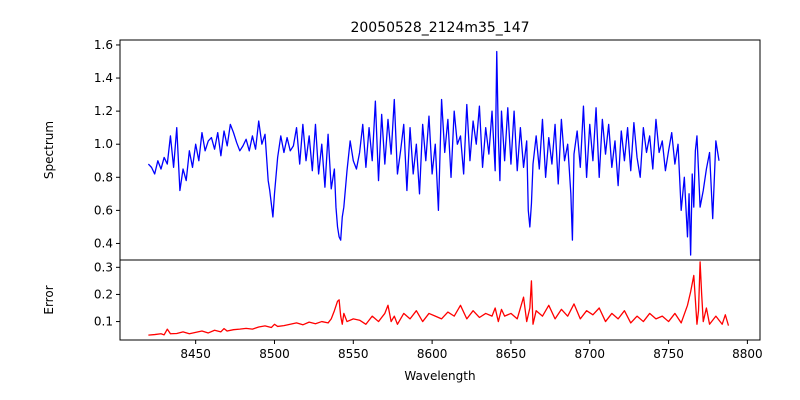 The width and height of the screenshot is (800, 400). Describe the element at coordinates (103, 322) in the screenshot. I see `error-y-tick-label: 0.1` at that location.